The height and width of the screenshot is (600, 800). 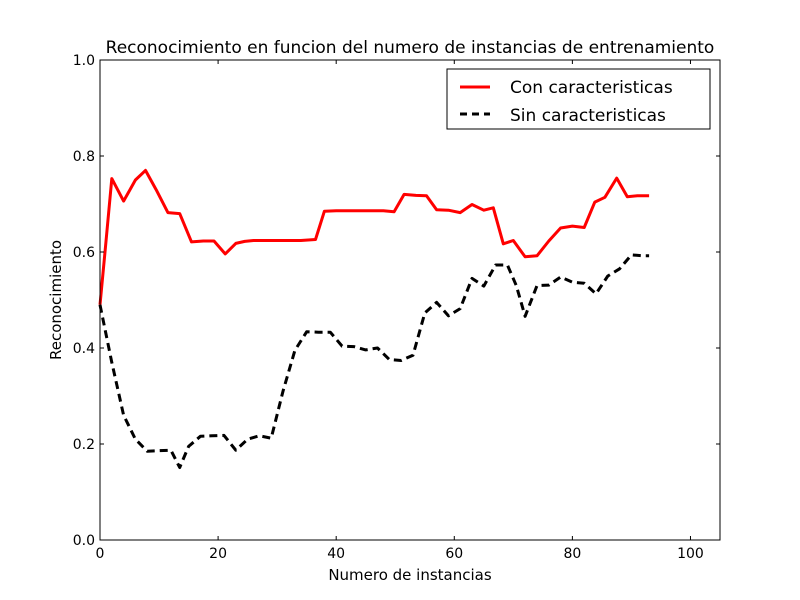 I want to click on y-tick-label: 0.4, so click(x=84, y=349).